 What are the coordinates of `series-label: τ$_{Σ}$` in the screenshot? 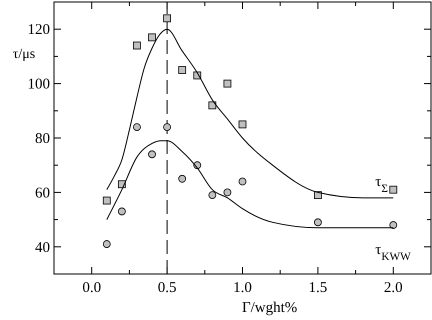 It's located at (381, 184).